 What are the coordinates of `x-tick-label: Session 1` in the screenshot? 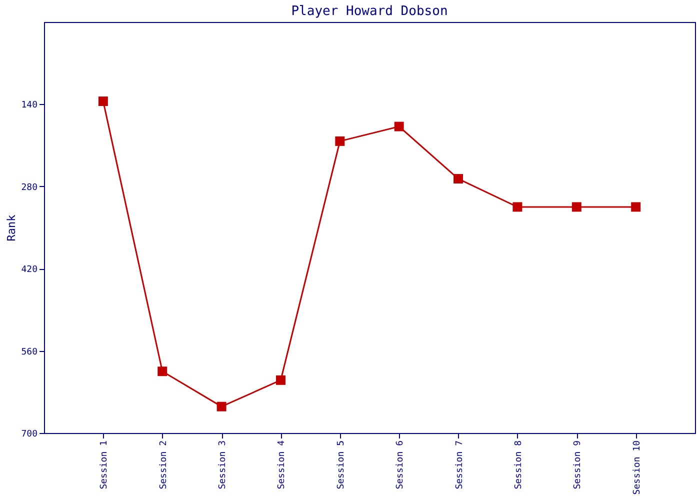 It's located at (105, 465).